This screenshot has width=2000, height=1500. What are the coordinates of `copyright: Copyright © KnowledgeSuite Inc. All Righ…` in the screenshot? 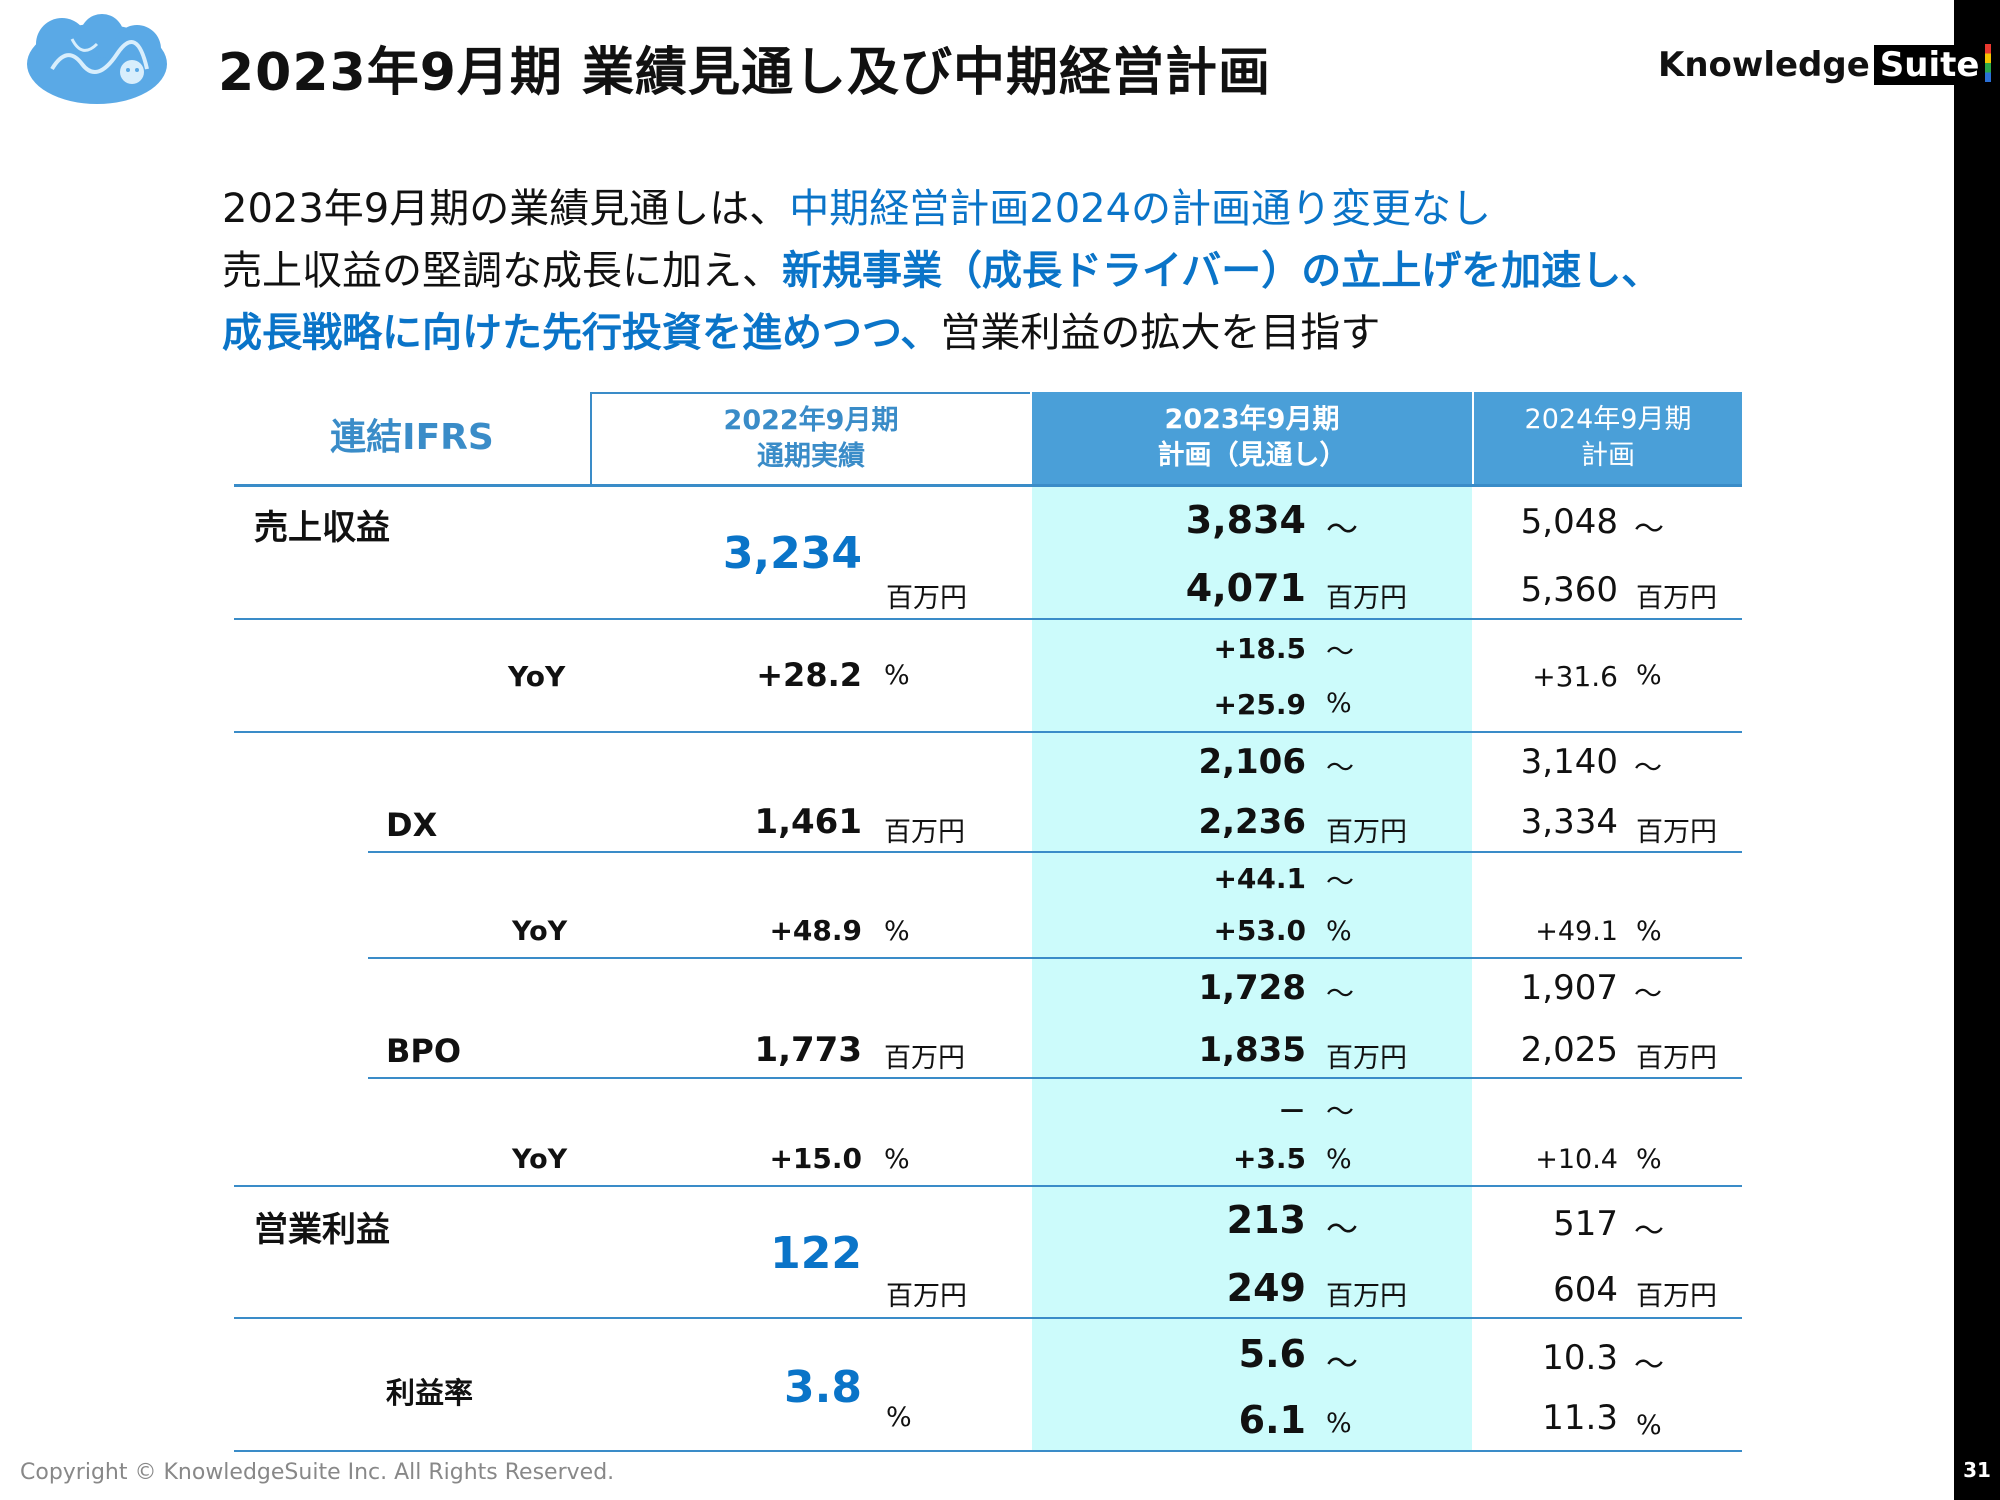 It's located at (317, 1472).